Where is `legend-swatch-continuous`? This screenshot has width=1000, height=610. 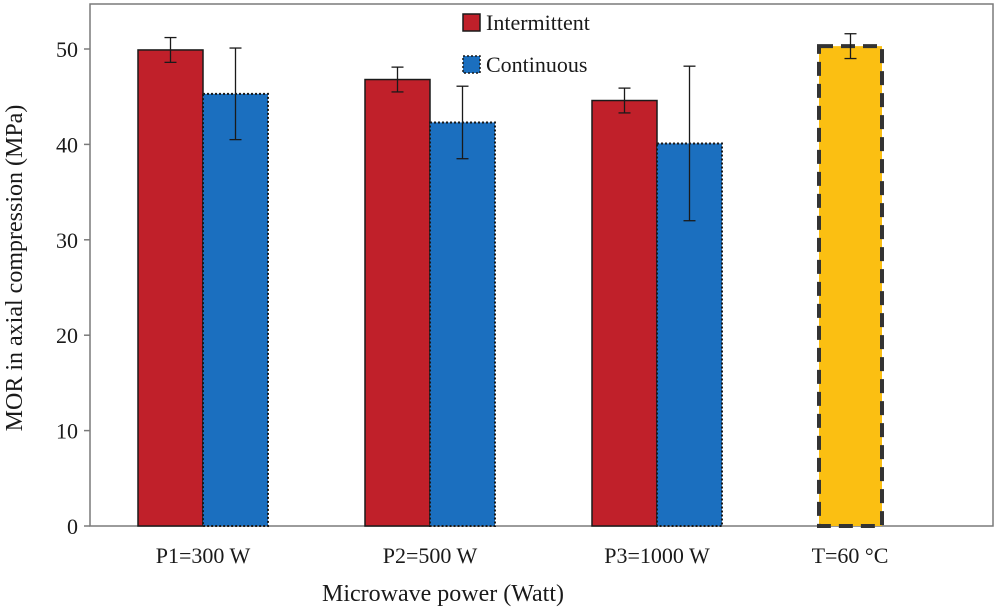
legend-swatch-continuous is located at coordinates (471, 64).